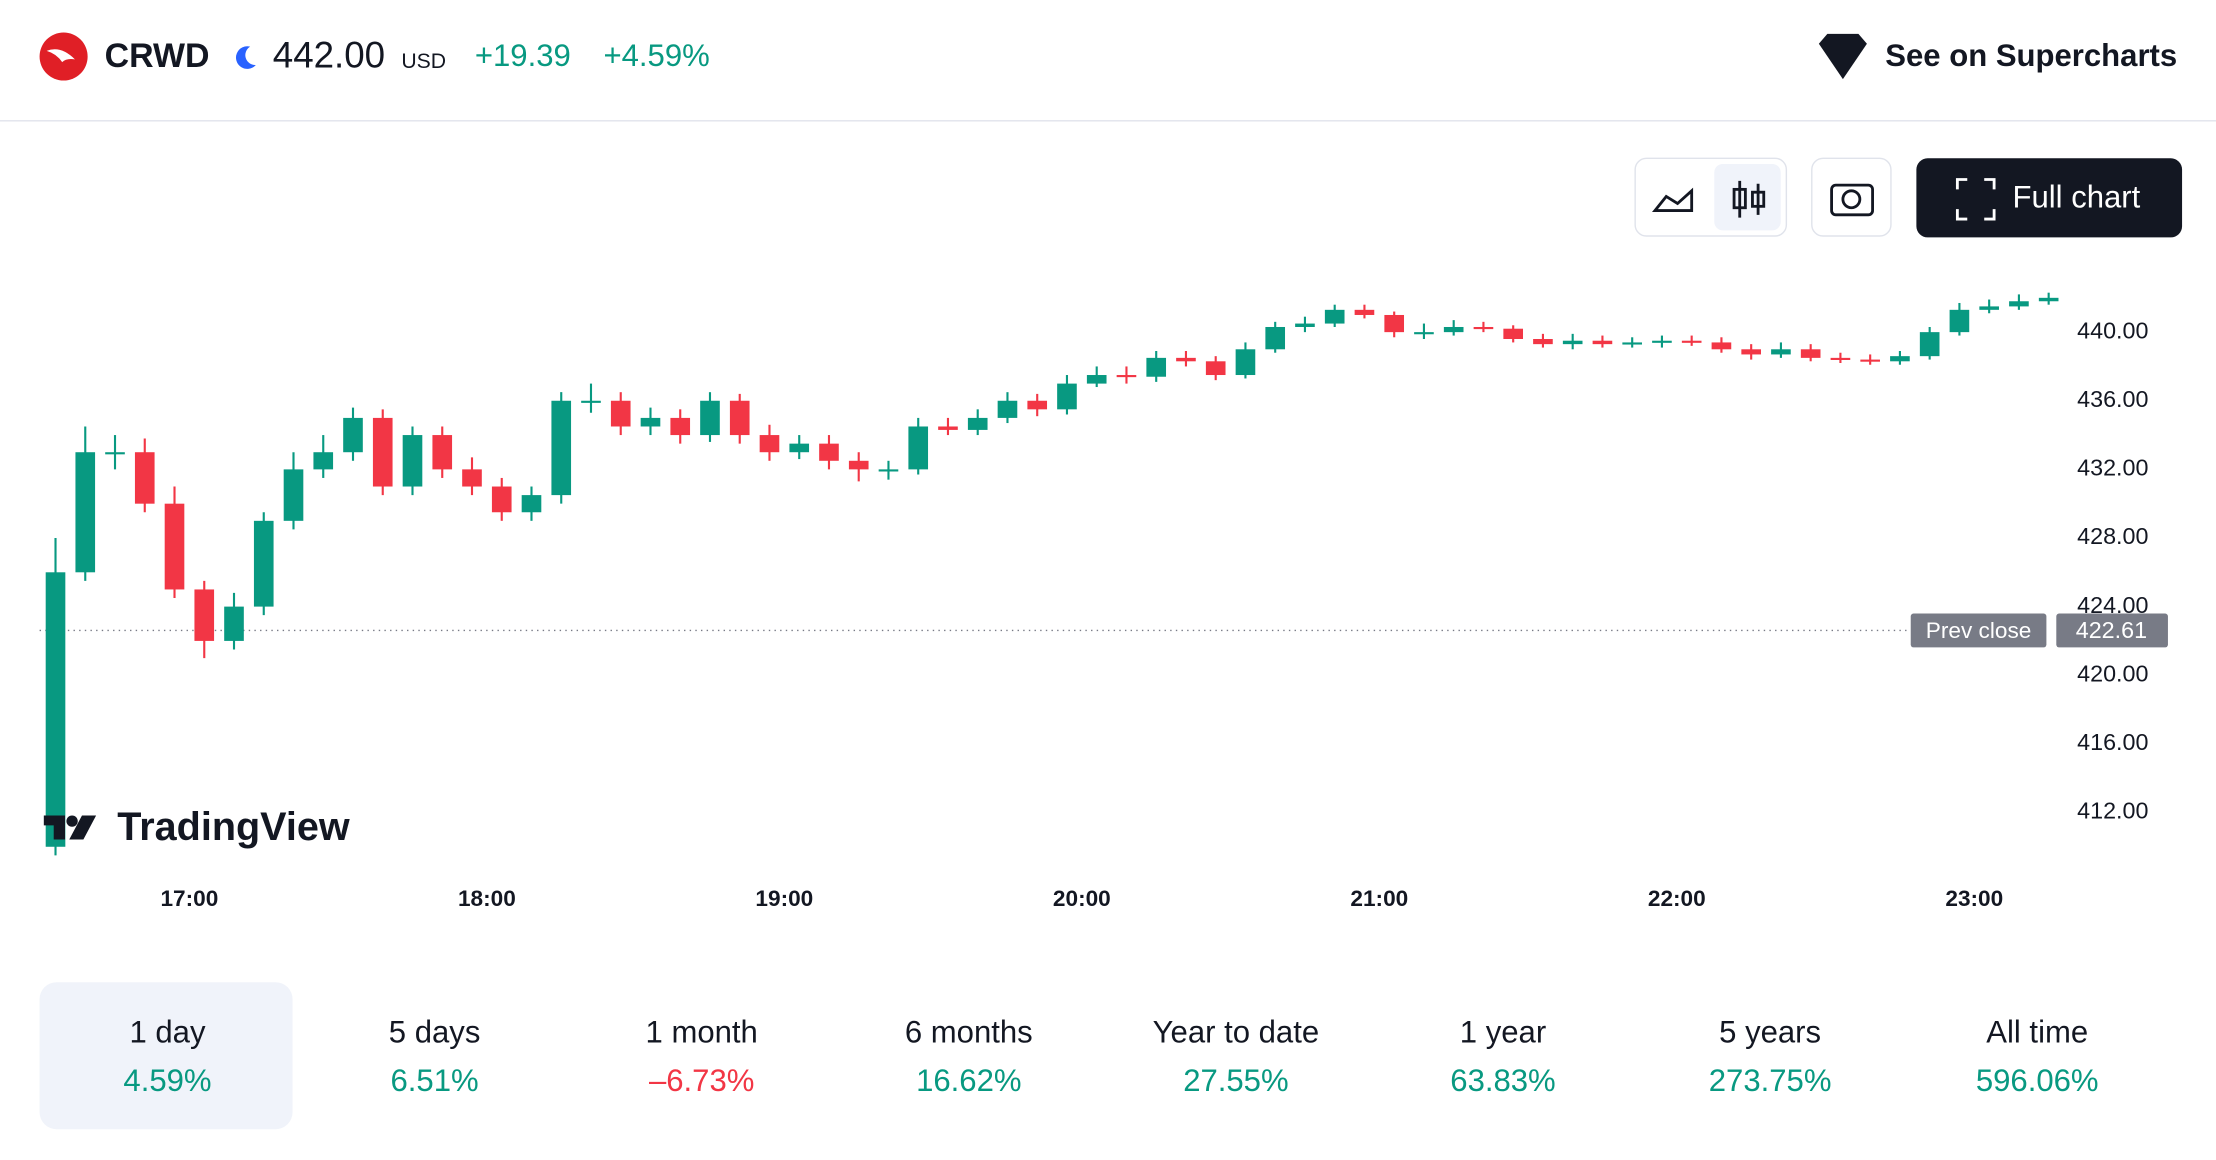 The height and width of the screenshot is (1160, 2216). What do you see at coordinates (60, 56) in the screenshot?
I see `logo-bird` at bounding box center [60, 56].